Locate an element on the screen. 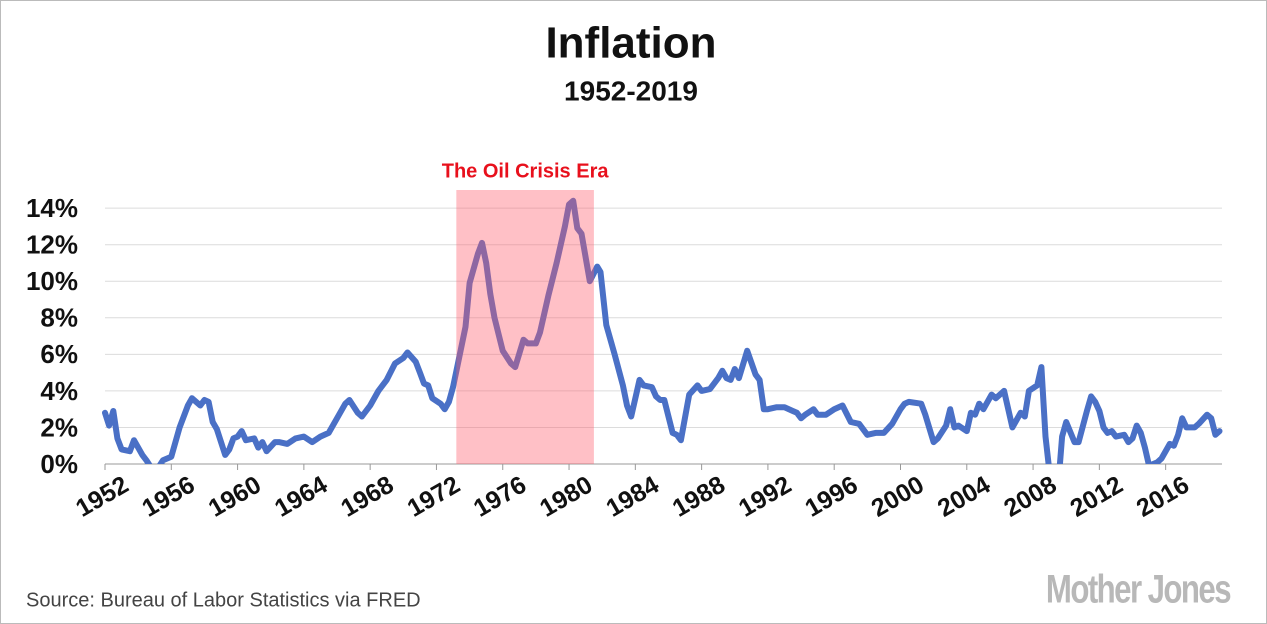 The height and width of the screenshot is (624, 1267). y-tick-label: 2% is located at coordinates (59, 427).